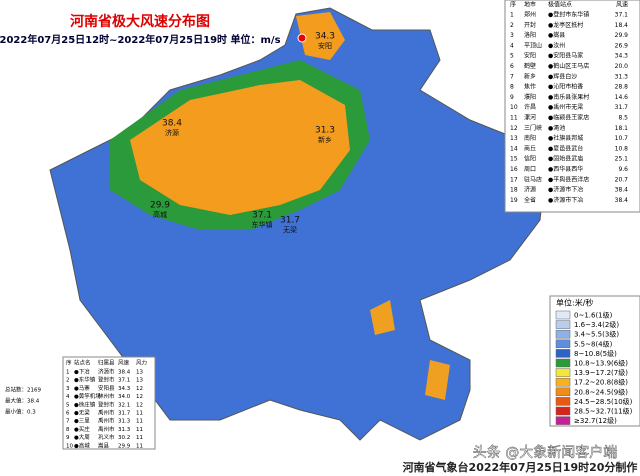 The height and width of the screenshot is (476, 640). Describe the element at coordinates (556, 128) in the screenshot. I see `table-cell: ●渑池` at that location.